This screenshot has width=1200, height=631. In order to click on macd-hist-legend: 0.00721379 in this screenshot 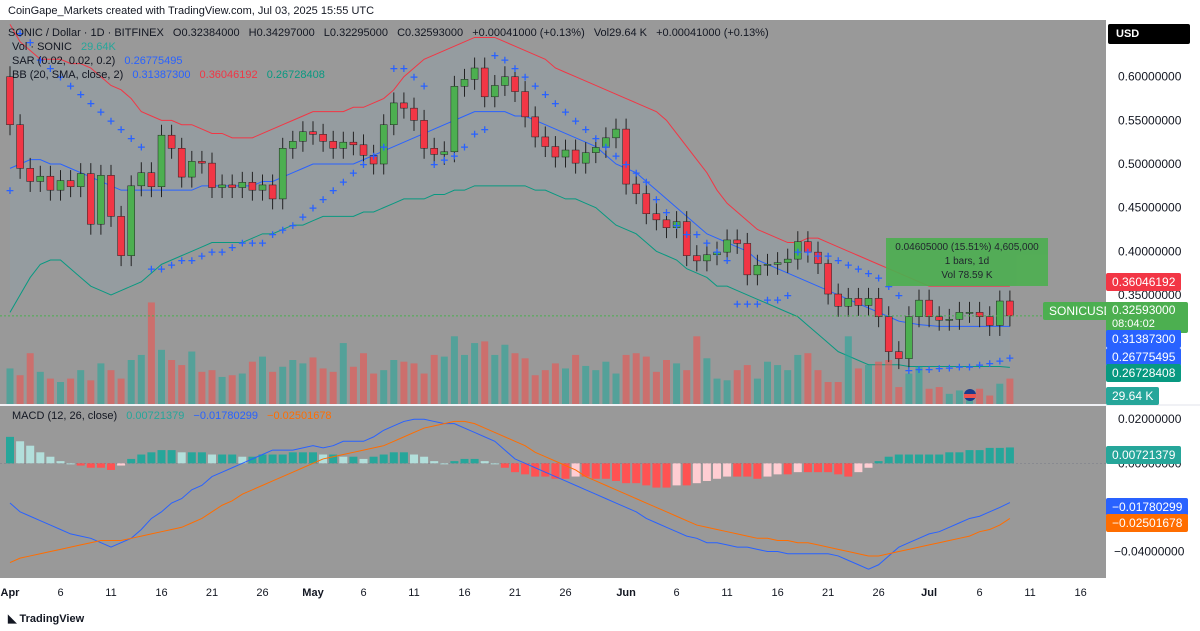, I will do `click(155, 416)`.